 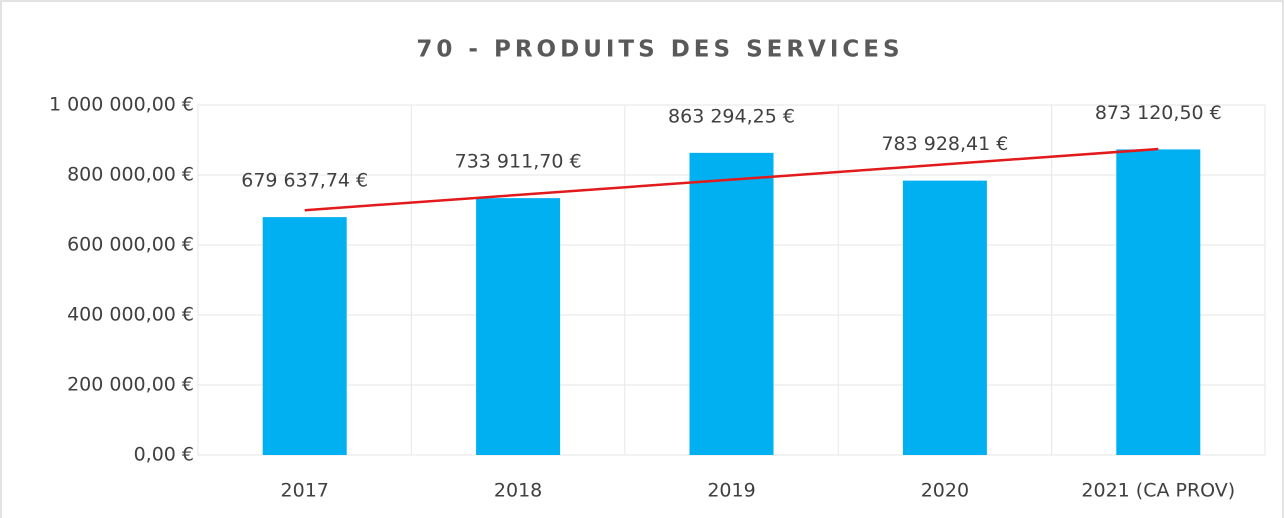 What do you see at coordinates (518, 491) in the screenshot?
I see `x-tick-label: 2018` at bounding box center [518, 491].